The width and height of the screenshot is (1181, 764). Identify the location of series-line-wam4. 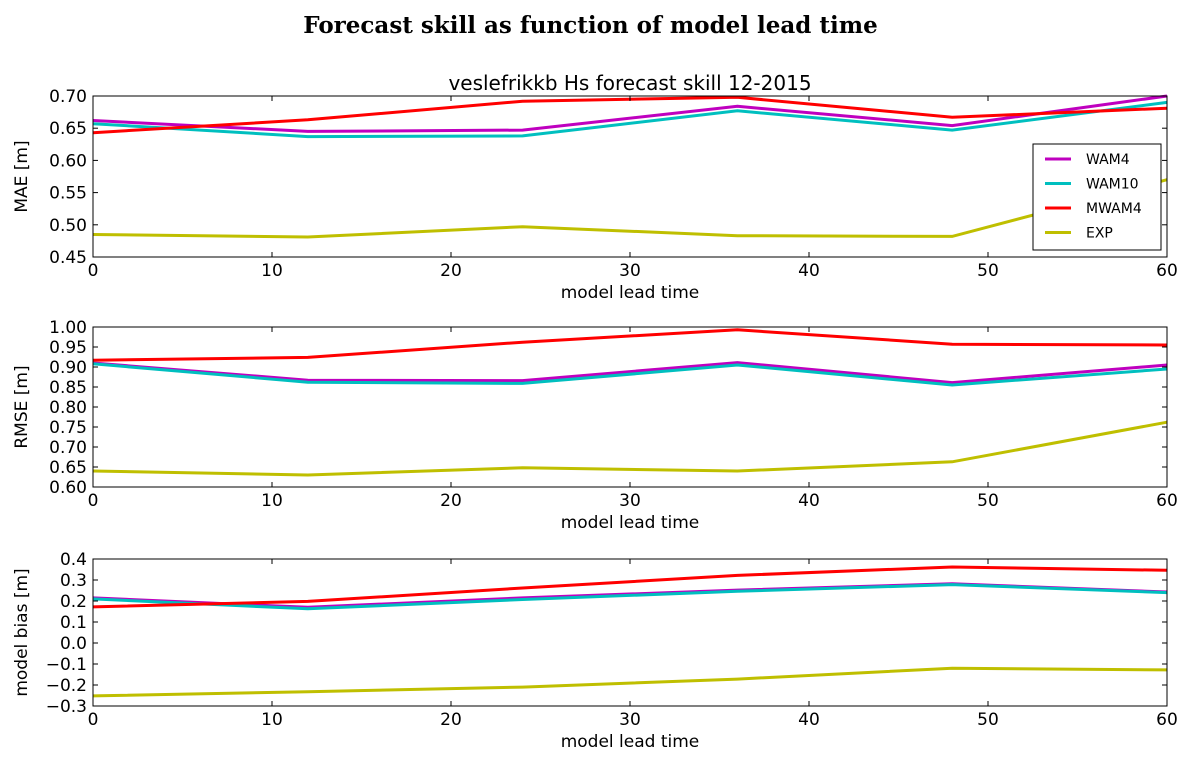
(630, 113).